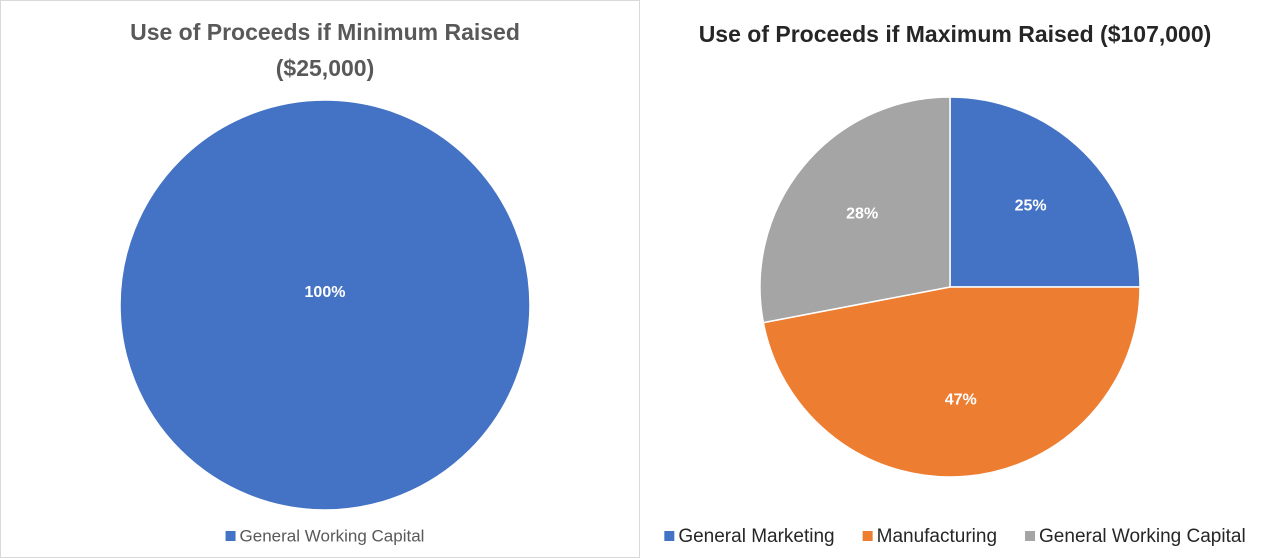  Describe the element at coordinates (937, 536) in the screenshot. I see `legend-label: Manufacturing` at that location.